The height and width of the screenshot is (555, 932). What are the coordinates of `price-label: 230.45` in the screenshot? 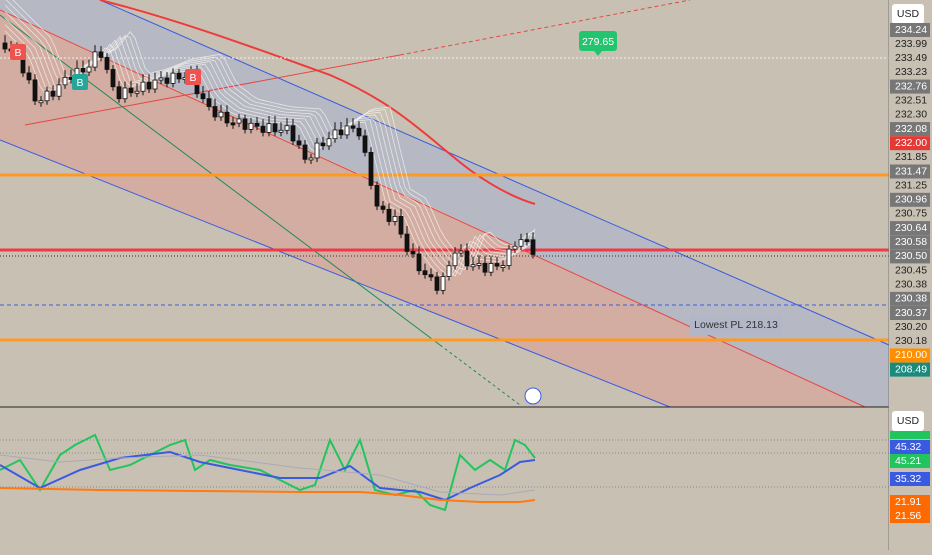 It's located at (911, 270).